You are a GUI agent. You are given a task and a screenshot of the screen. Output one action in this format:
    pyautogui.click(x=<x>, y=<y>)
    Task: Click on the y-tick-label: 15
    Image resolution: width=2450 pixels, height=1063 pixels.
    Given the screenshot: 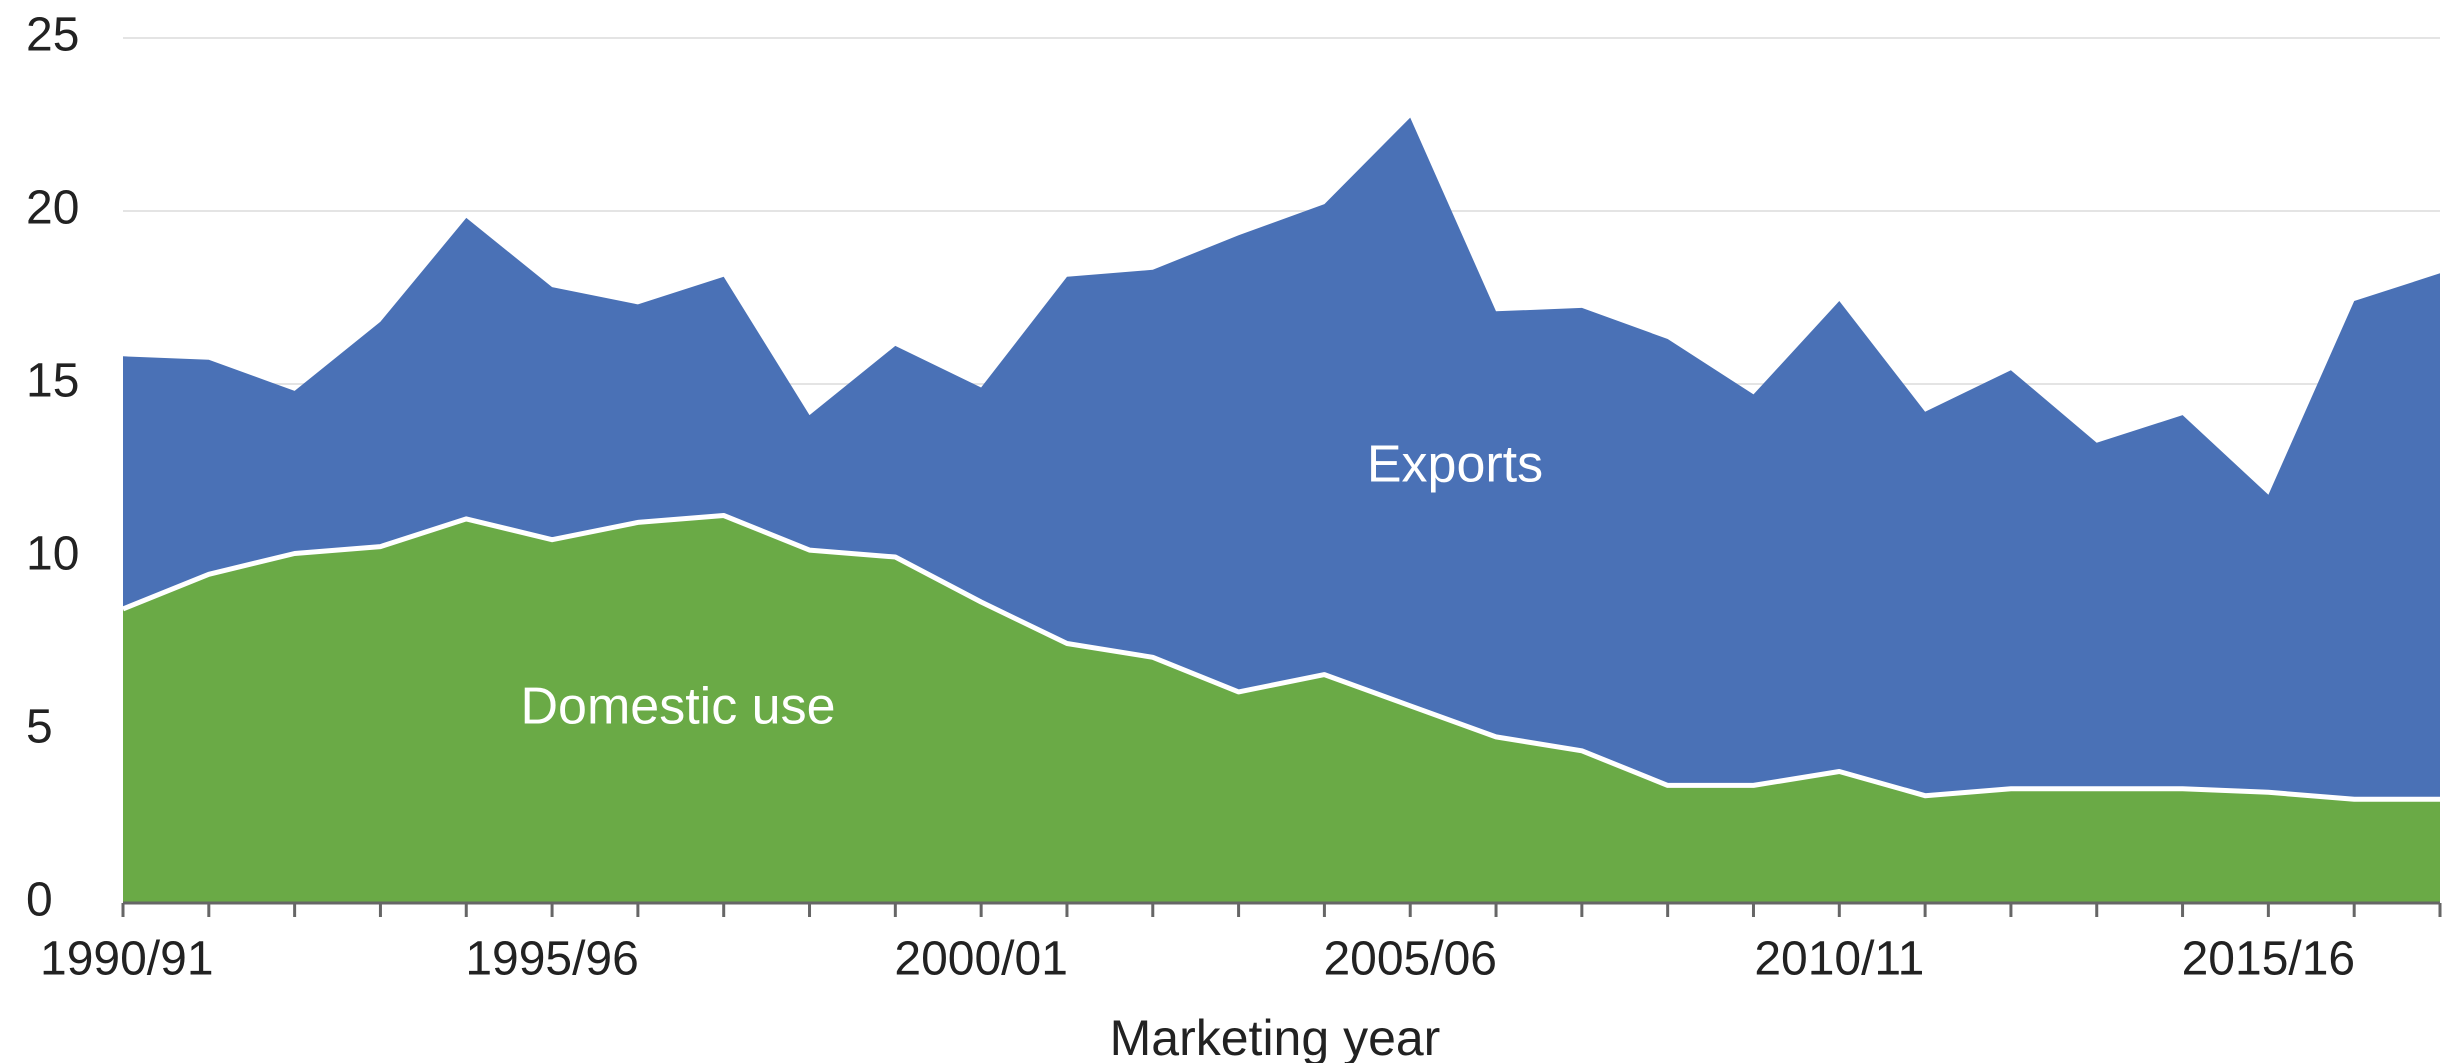 What is the action you would take?
    pyautogui.click(x=52, y=381)
    